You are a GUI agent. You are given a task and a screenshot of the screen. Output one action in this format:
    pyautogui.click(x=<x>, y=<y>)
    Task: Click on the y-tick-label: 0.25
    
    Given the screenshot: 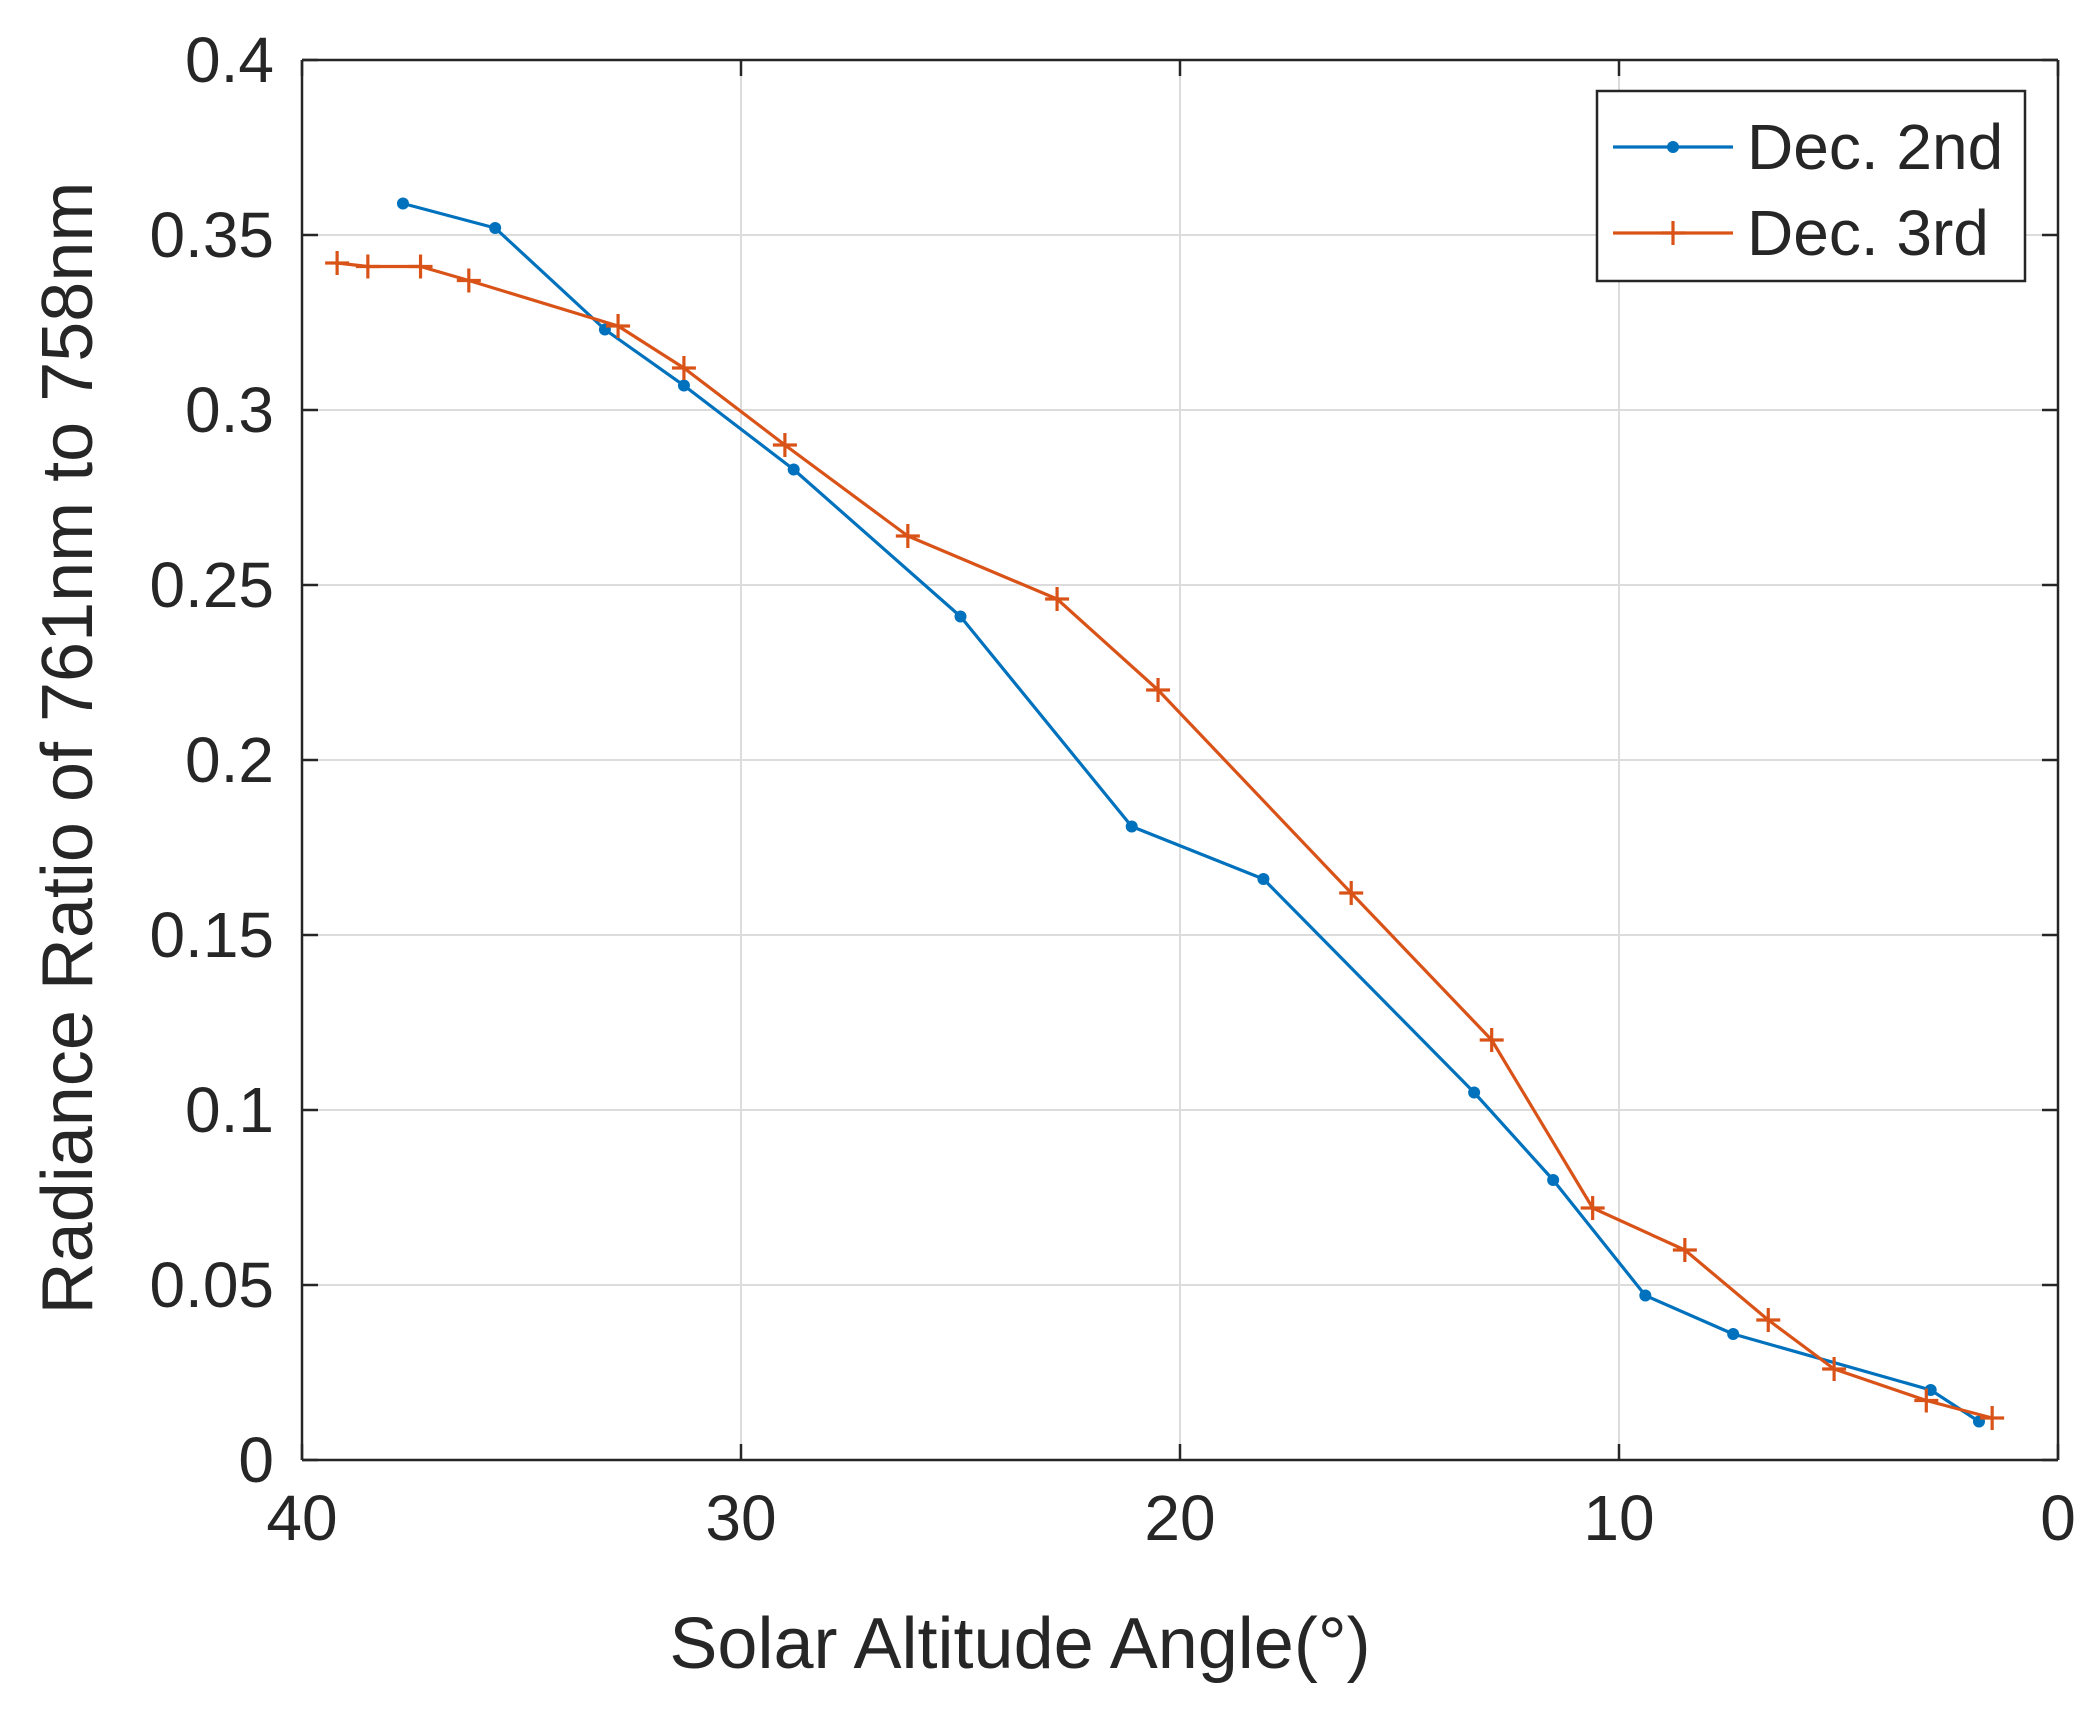 What is the action you would take?
    pyautogui.click(x=211, y=585)
    